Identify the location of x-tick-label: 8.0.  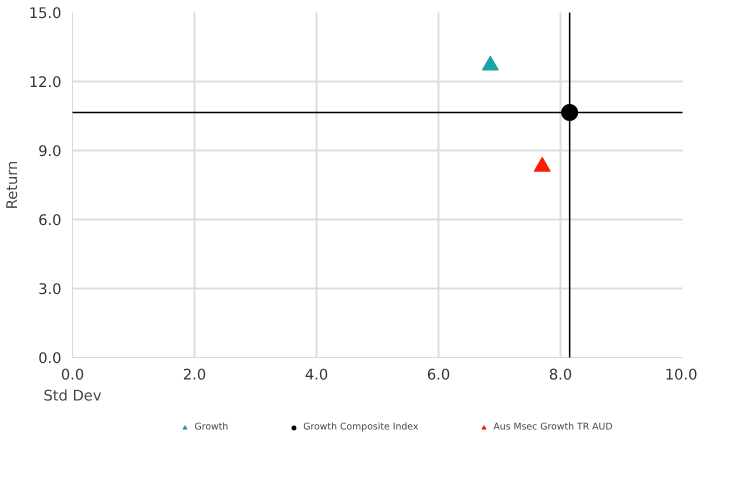
(560, 375).